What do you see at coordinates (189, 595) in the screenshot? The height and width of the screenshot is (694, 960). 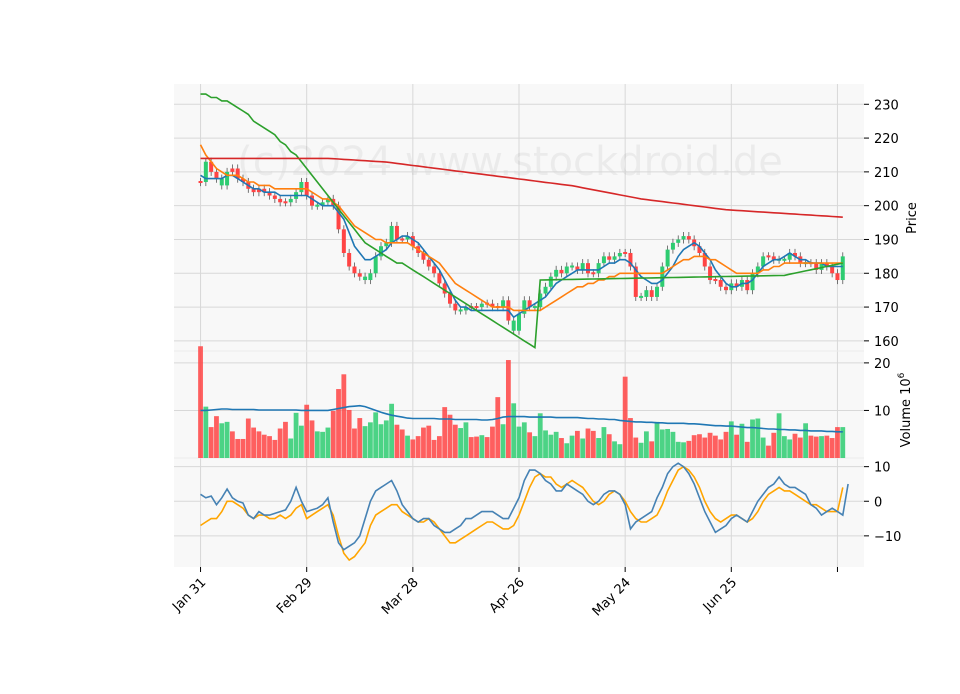 I see `x-tick-label: Jan 31` at bounding box center [189, 595].